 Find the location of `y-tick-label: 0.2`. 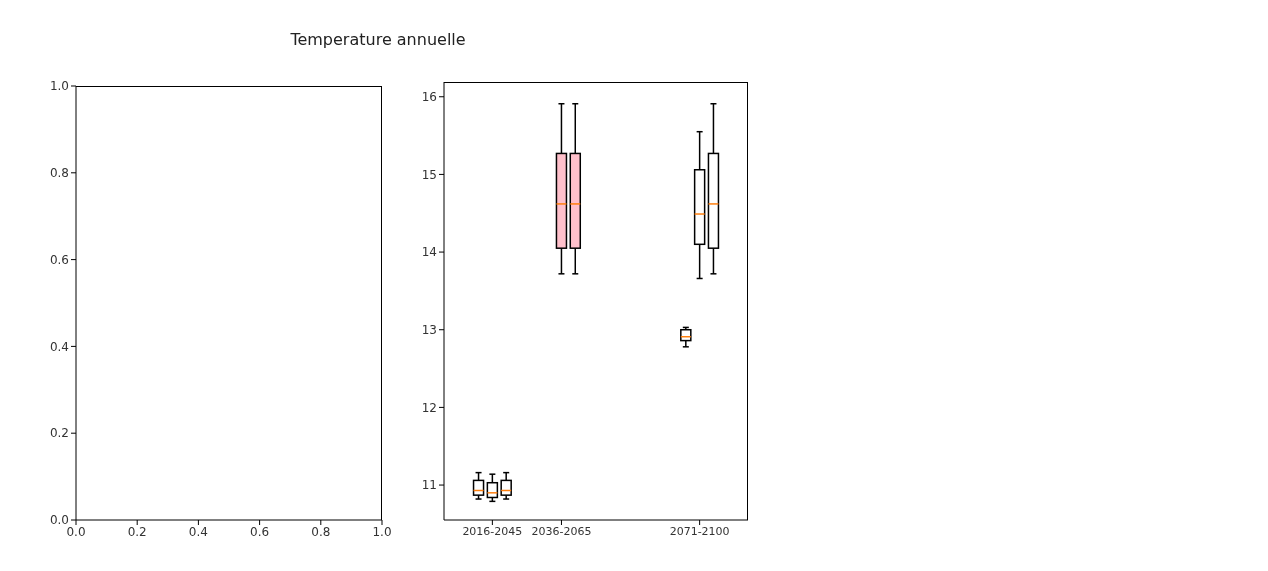

y-tick-label: 0.2 is located at coordinates (59, 433).